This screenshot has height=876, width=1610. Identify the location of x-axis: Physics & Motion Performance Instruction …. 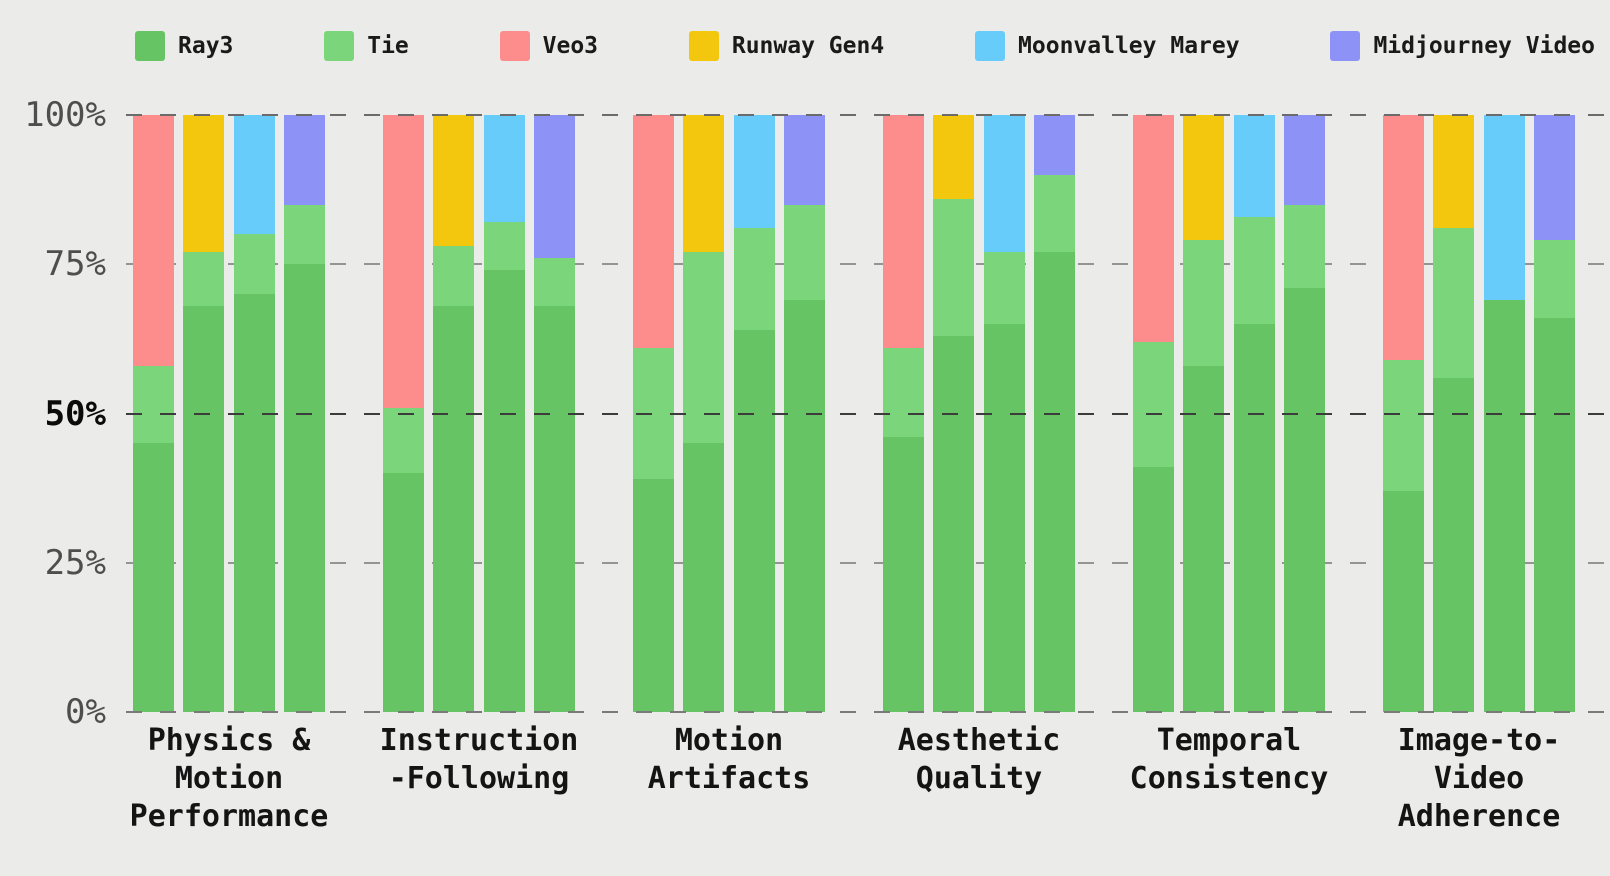
(805, 787).